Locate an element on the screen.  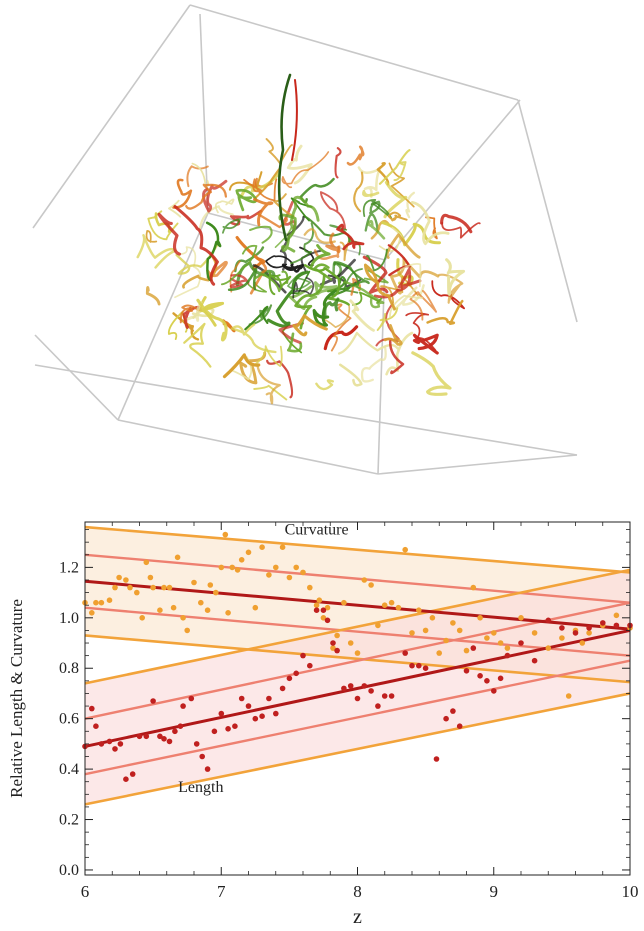
length-inner-lower-line is located at coordinates (357, 717).